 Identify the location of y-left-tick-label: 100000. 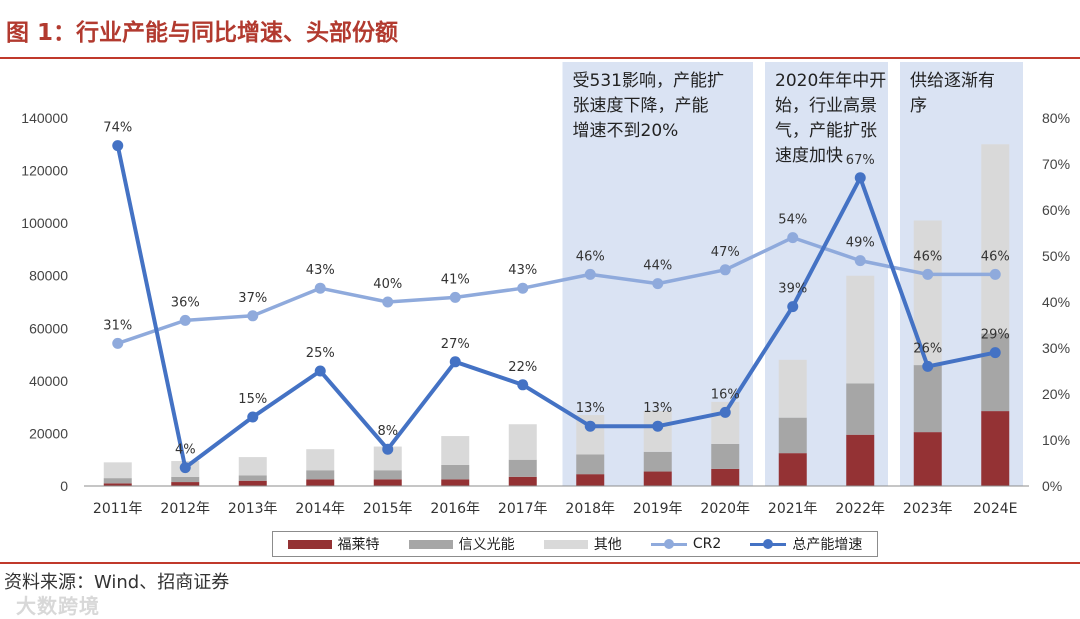
(44, 223).